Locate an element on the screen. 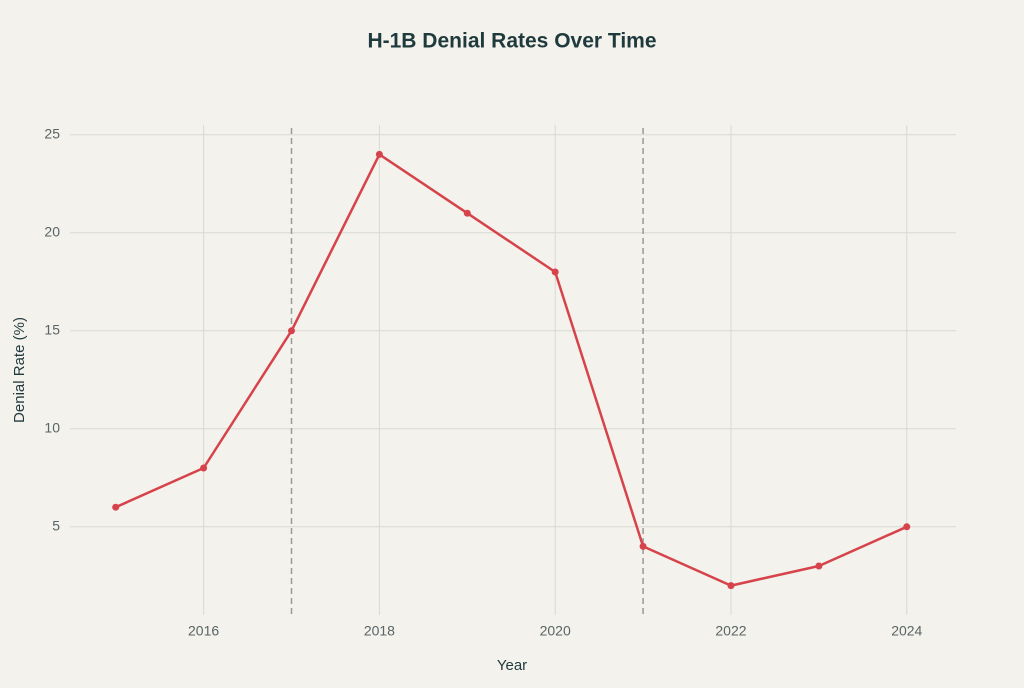 The width and height of the screenshot is (1024, 688). y-tick-label: 10 is located at coordinates (52, 428).